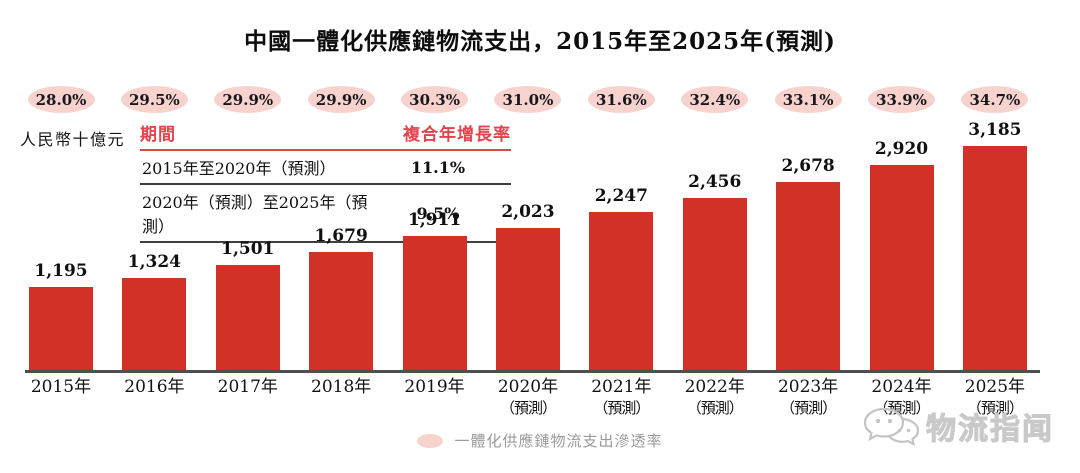 The height and width of the screenshot is (473, 1080). What do you see at coordinates (61, 387) in the screenshot?
I see `x-axis-year: 2015年` at bounding box center [61, 387].